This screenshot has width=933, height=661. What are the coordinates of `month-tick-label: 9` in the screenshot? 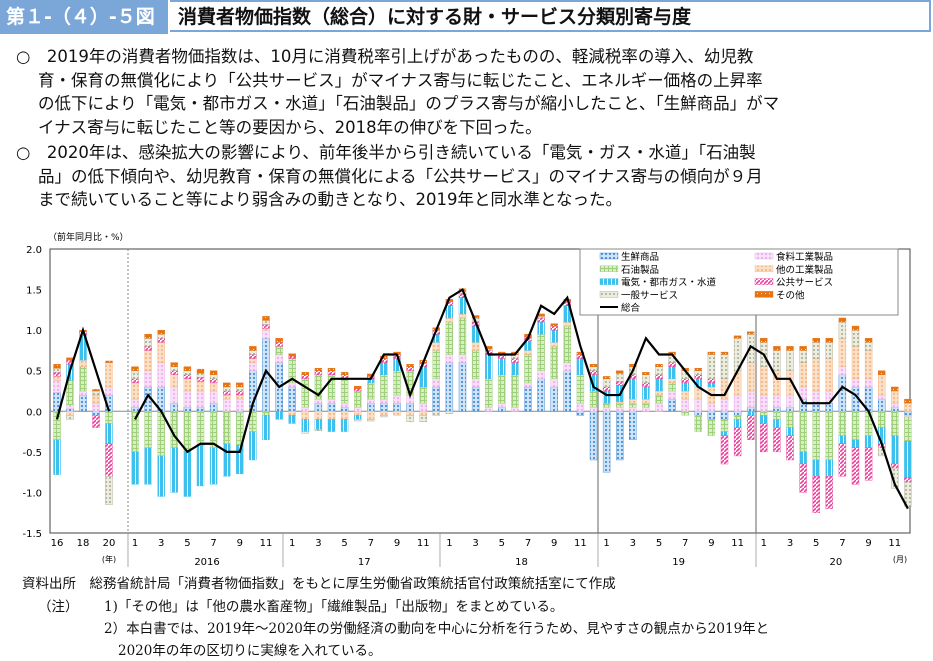 It's located at (240, 543).